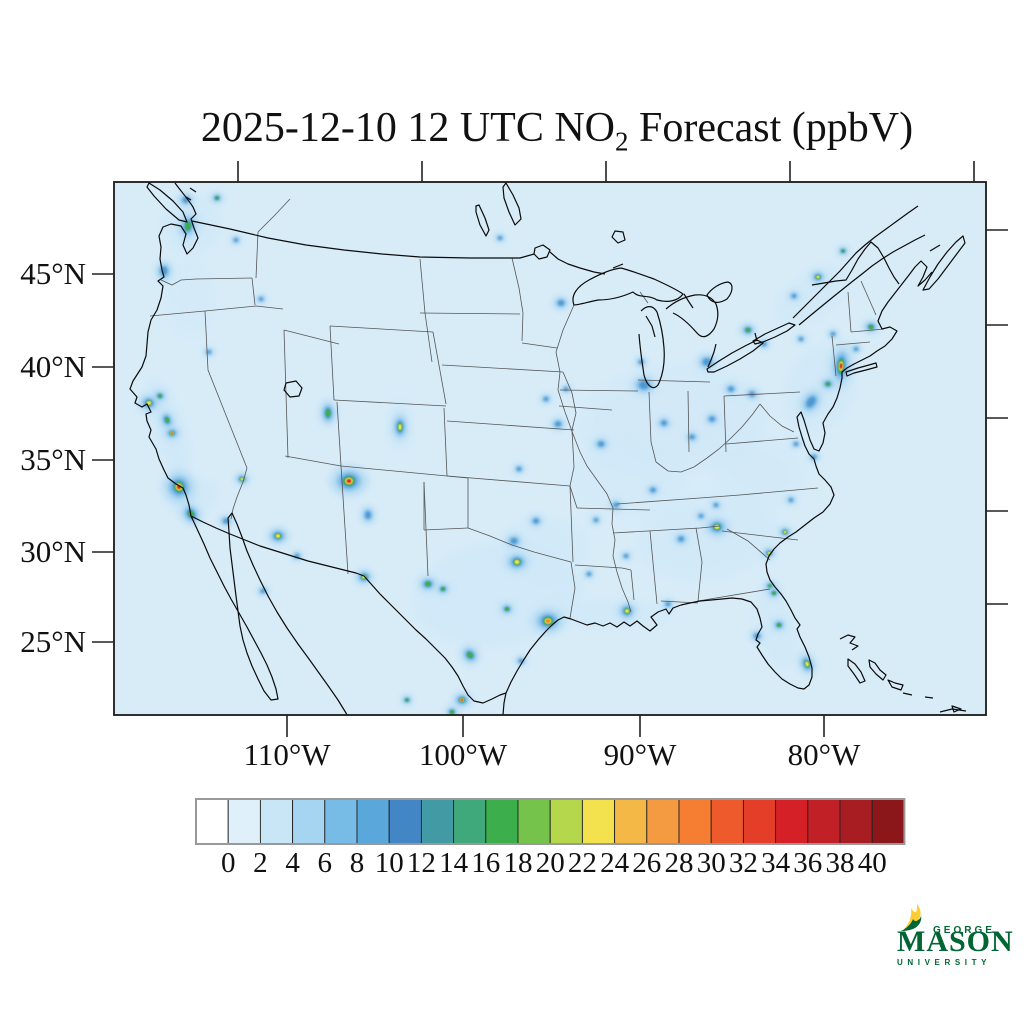 The image size is (1024, 1024). What do you see at coordinates (53, 641) in the screenshot?
I see `lat-tick-label: 25°N` at bounding box center [53, 641].